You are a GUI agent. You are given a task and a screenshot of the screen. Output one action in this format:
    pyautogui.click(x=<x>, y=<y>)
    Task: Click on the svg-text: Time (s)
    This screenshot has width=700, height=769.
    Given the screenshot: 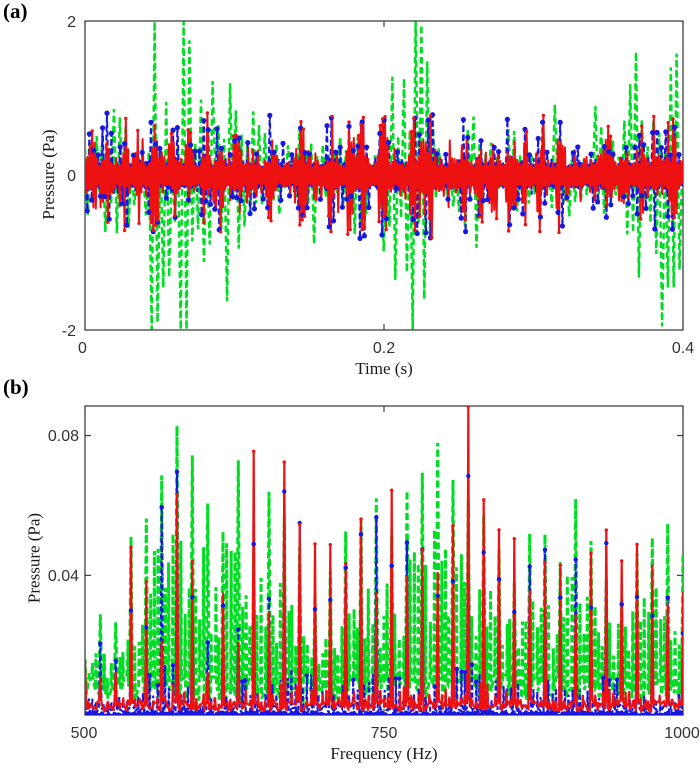 What is the action you would take?
    pyautogui.click(x=383, y=368)
    